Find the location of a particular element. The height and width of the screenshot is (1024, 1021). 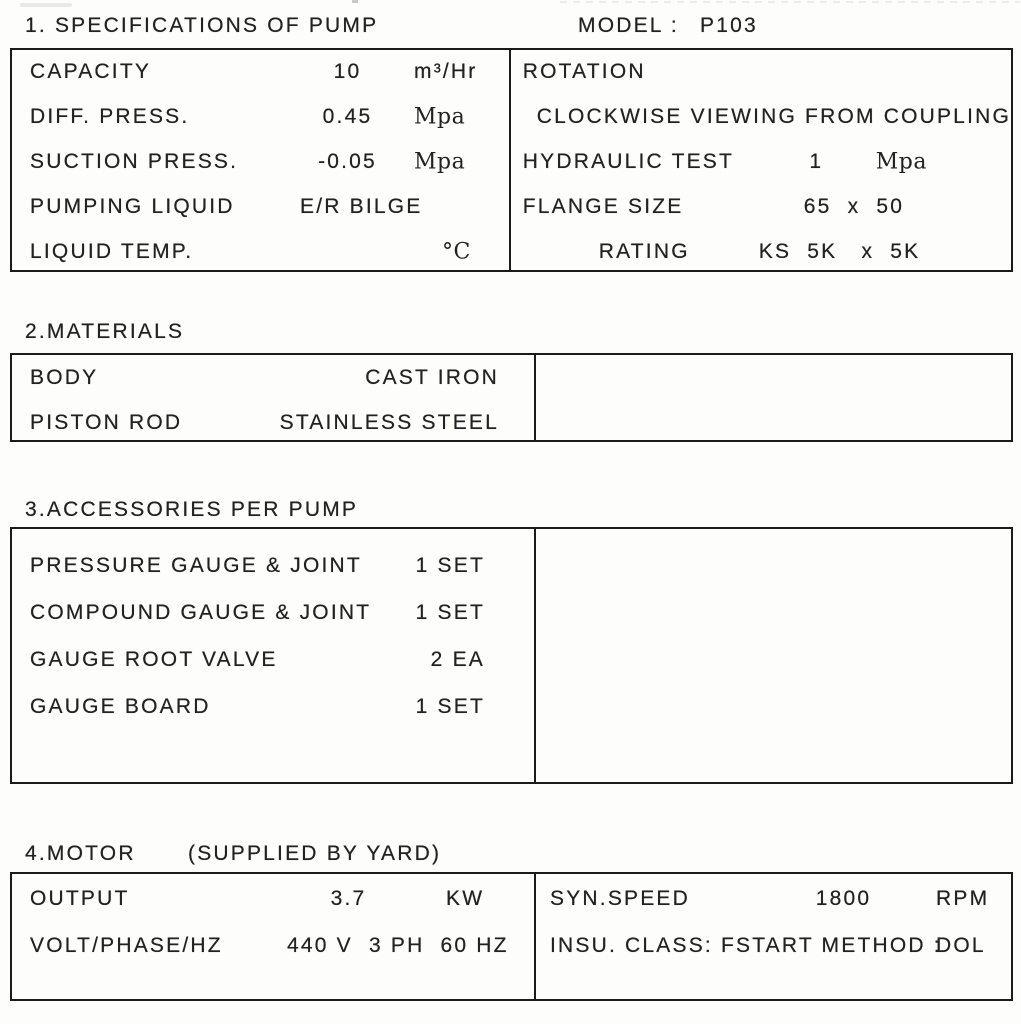

motor-row-insu-class: INSU. CLASS: F START METHOD : DOL is located at coordinates (773, 945).